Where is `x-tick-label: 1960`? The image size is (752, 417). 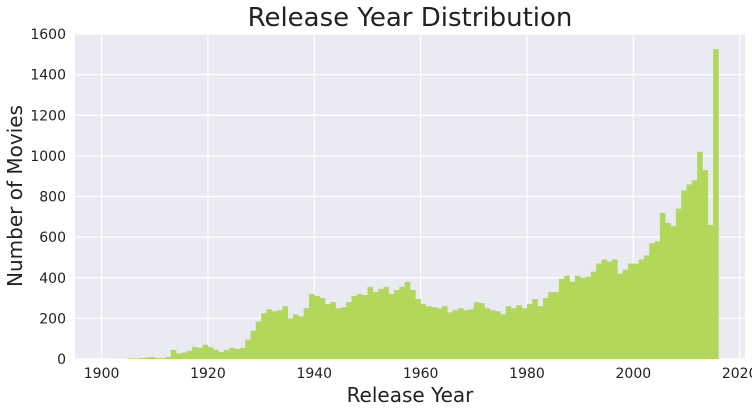 x-tick-label: 1960 is located at coordinates (421, 374).